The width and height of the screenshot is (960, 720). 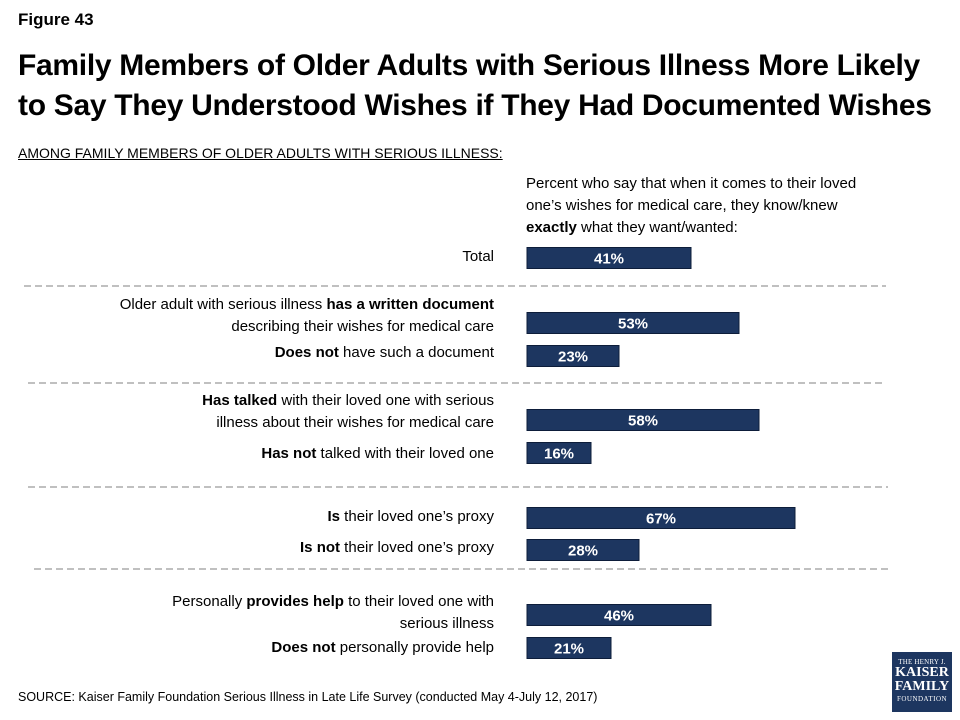 I want to click on logo-line: FAMILY, so click(x=922, y=686).